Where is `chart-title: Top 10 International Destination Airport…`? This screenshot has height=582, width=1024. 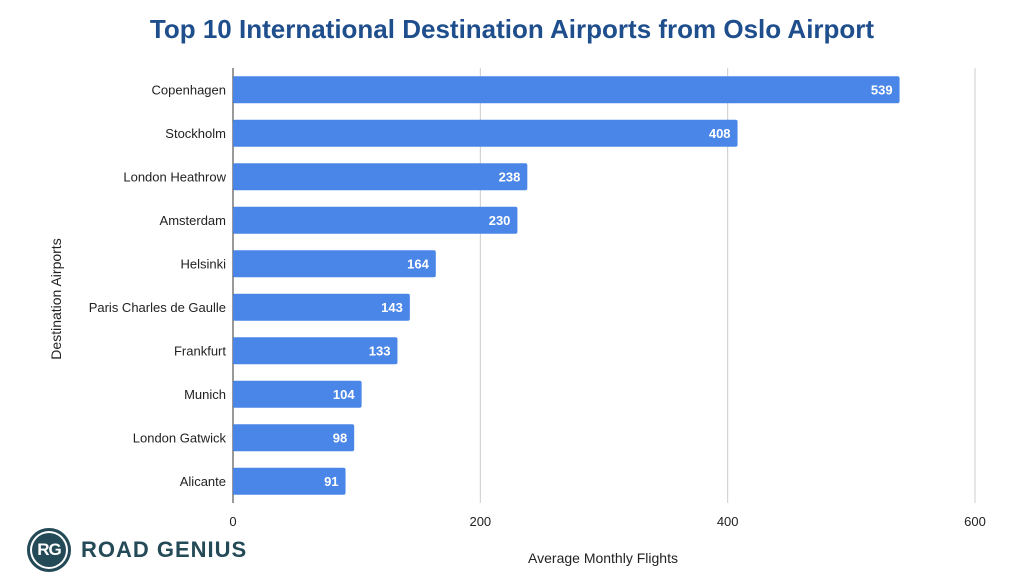 chart-title: Top 10 International Destination Airport… is located at coordinates (512, 29).